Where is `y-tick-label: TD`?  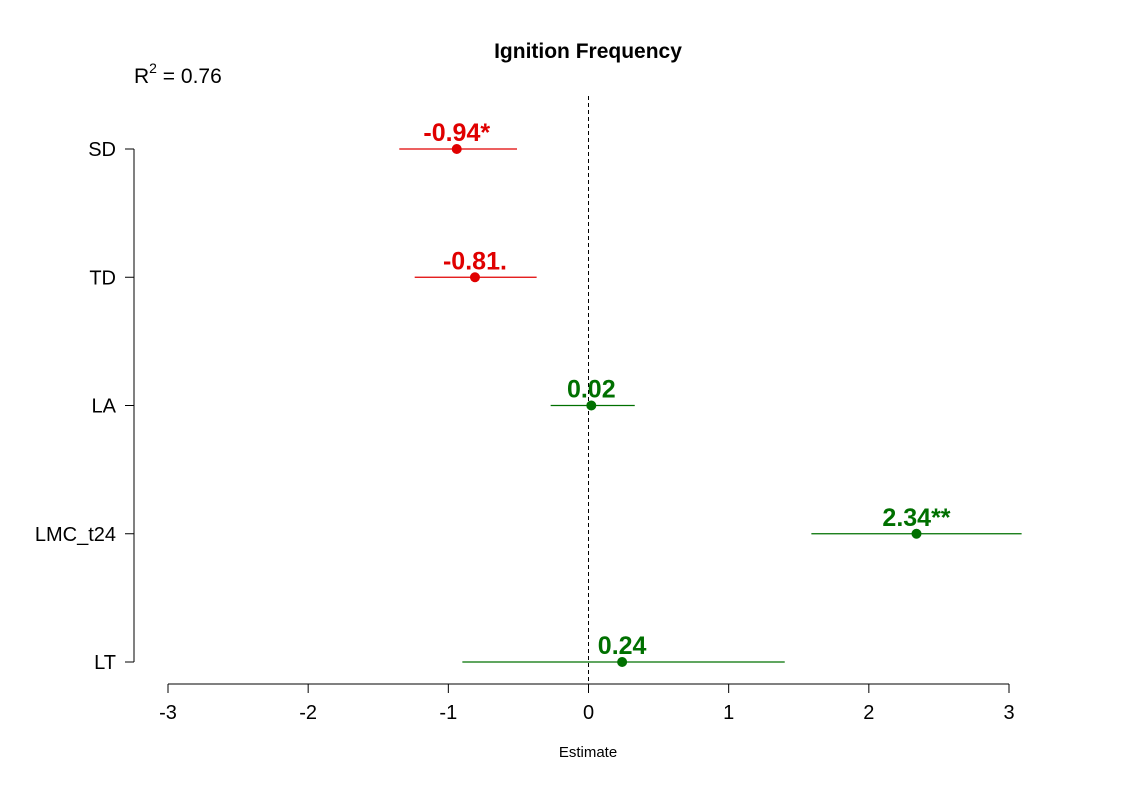 y-tick-label: TD is located at coordinates (102, 278).